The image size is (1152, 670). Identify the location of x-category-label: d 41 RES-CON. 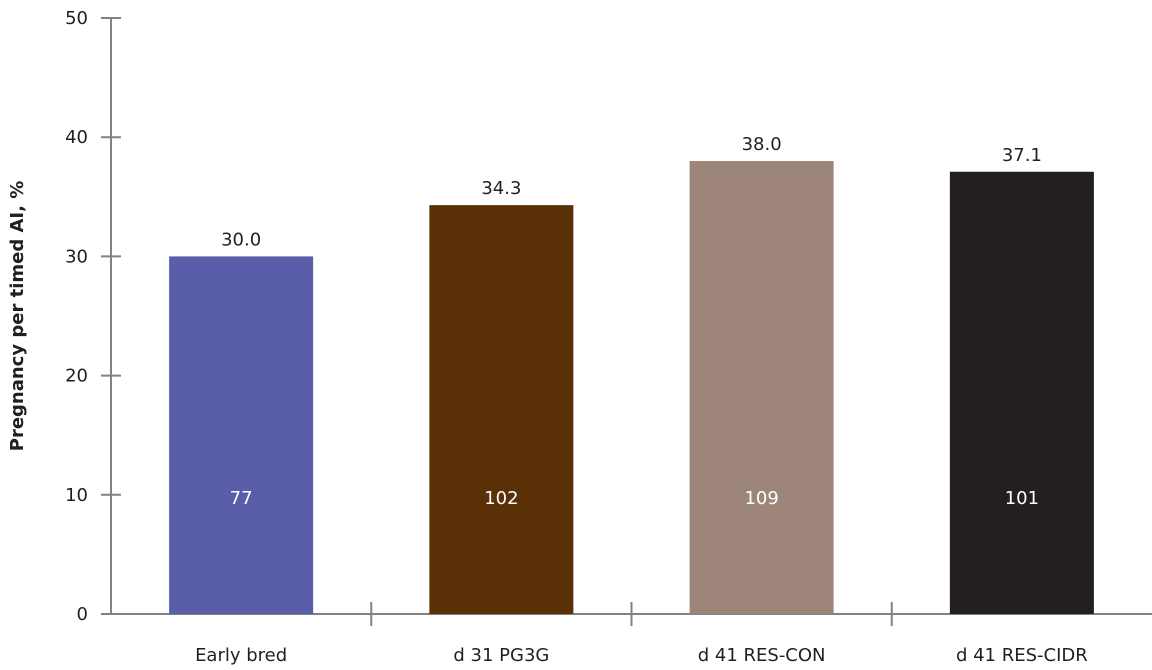
(762, 655).